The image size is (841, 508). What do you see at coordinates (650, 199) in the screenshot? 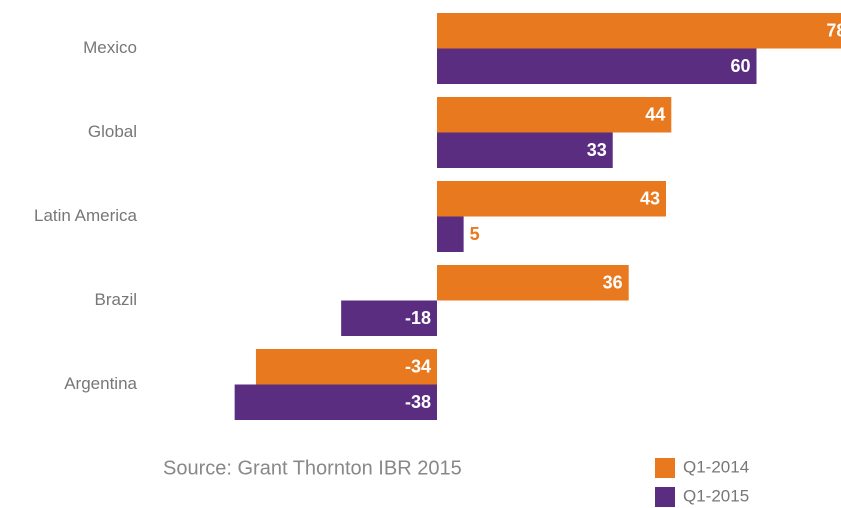
I see `value-label: 43` at bounding box center [650, 199].